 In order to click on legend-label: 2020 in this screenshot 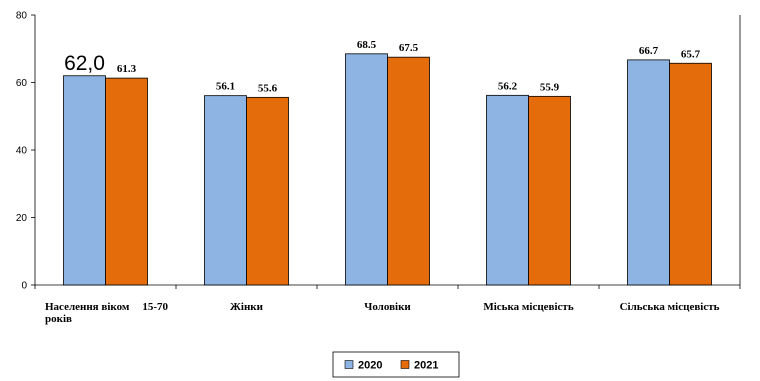, I will do `click(370, 366)`.